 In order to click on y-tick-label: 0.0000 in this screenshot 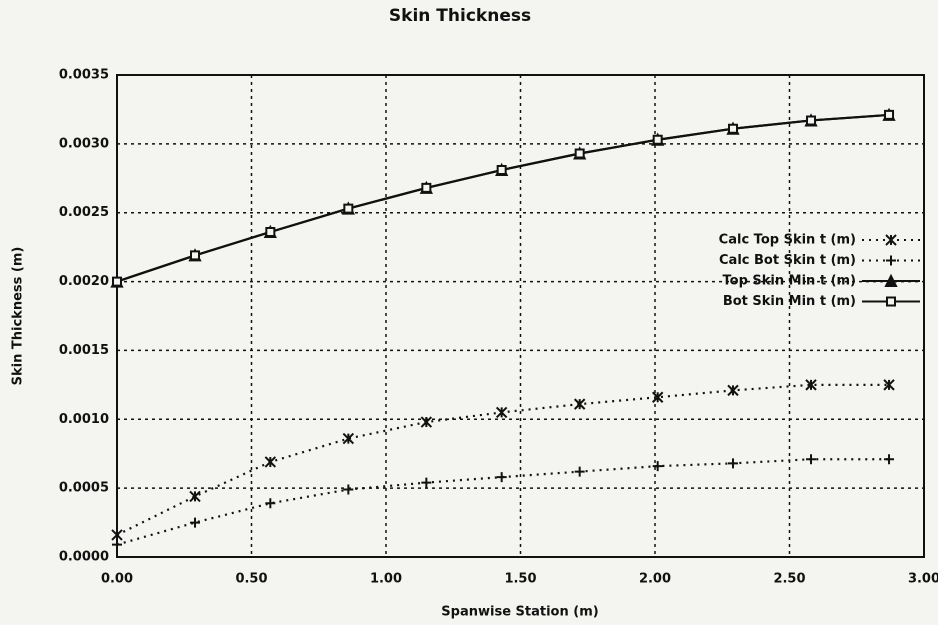, I will do `click(84, 557)`.